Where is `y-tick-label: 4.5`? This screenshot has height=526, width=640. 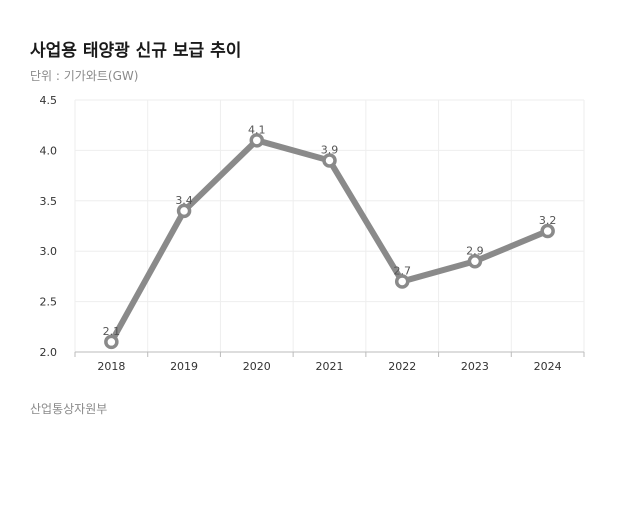
y-tick-label: 4.5 is located at coordinates (49, 100).